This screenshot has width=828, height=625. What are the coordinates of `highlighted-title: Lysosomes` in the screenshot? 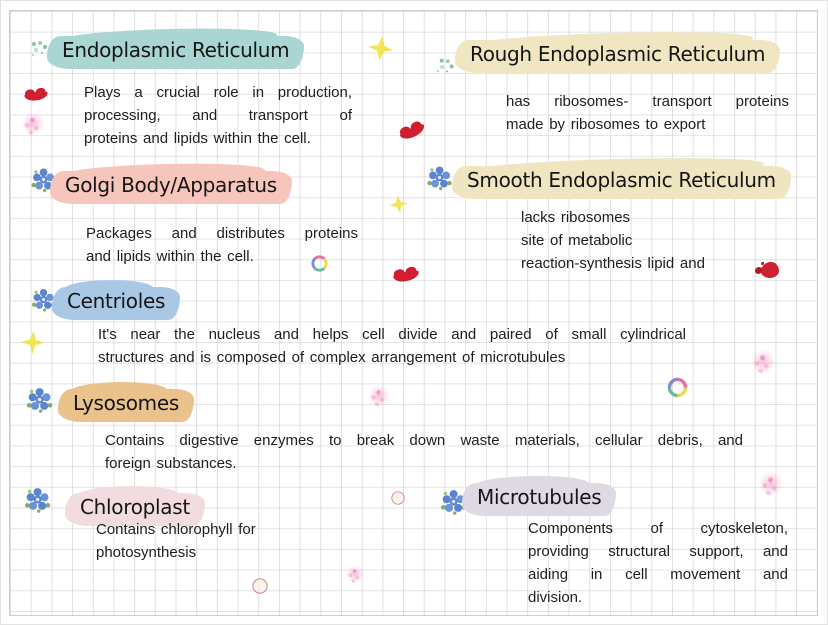 It's located at (126, 405).